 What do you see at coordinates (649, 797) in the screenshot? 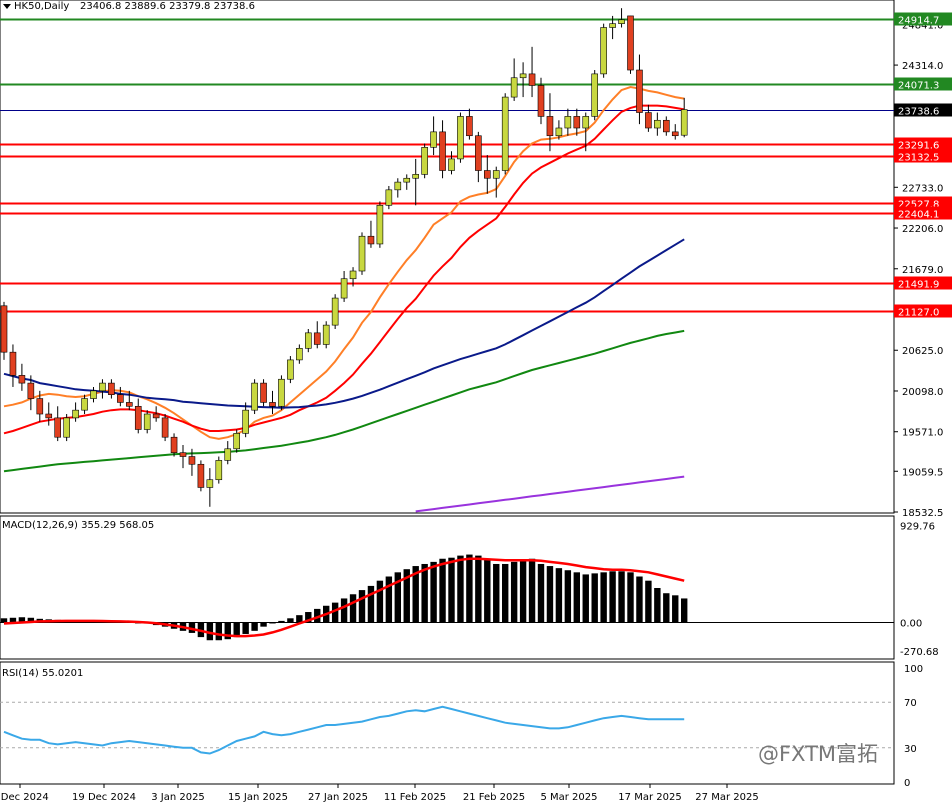
I see `x-tick-label: 17 Mar 2025` at bounding box center [649, 797].